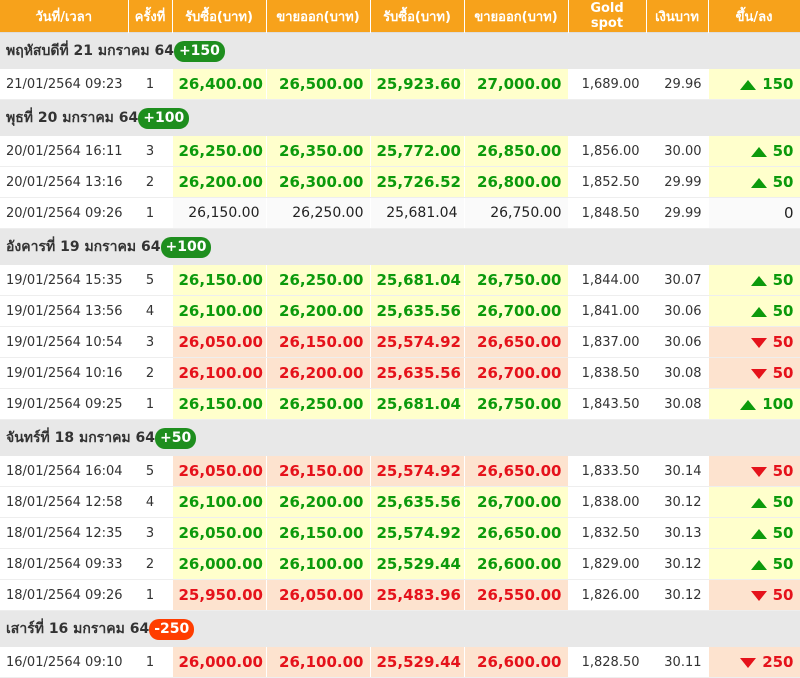  Describe the element at coordinates (677, 16) in the screenshot. I see `col-header-thb: เงินบาท` at that location.